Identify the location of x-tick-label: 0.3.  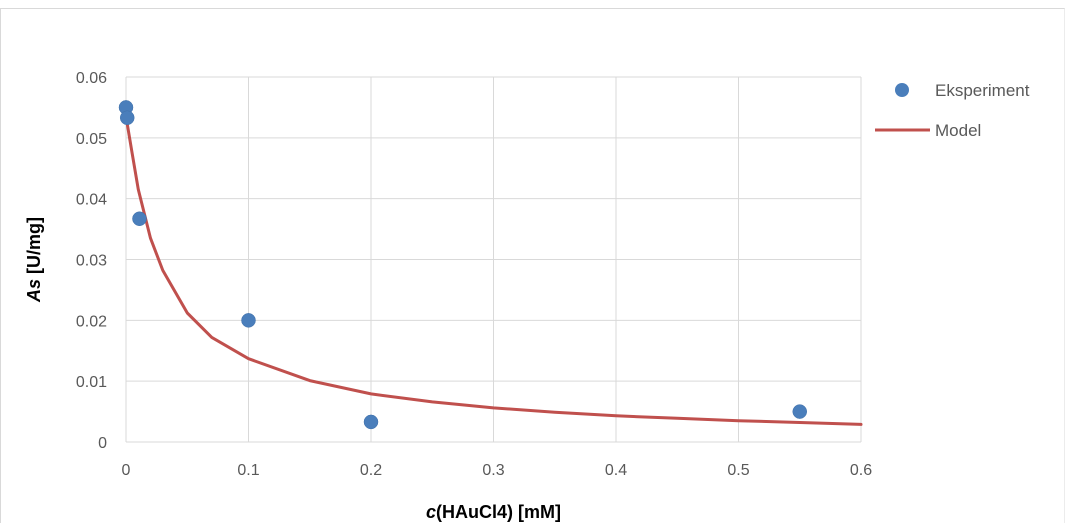
(493, 470).